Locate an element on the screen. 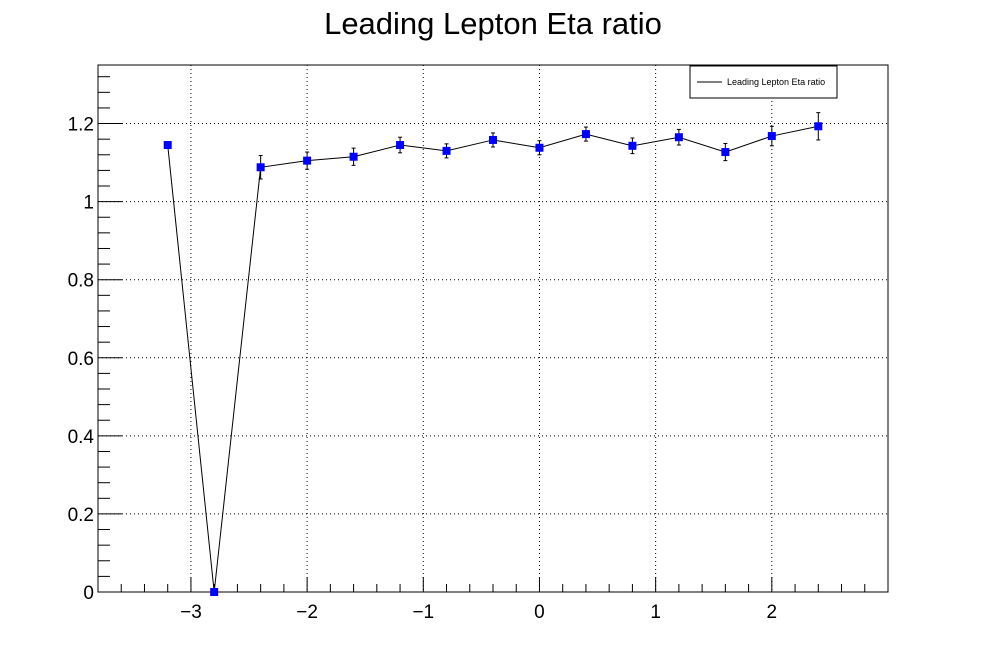 Image resolution: width=987 pixels, height=658 pixels. y-tick-label: 0.4 is located at coordinates (81, 437).